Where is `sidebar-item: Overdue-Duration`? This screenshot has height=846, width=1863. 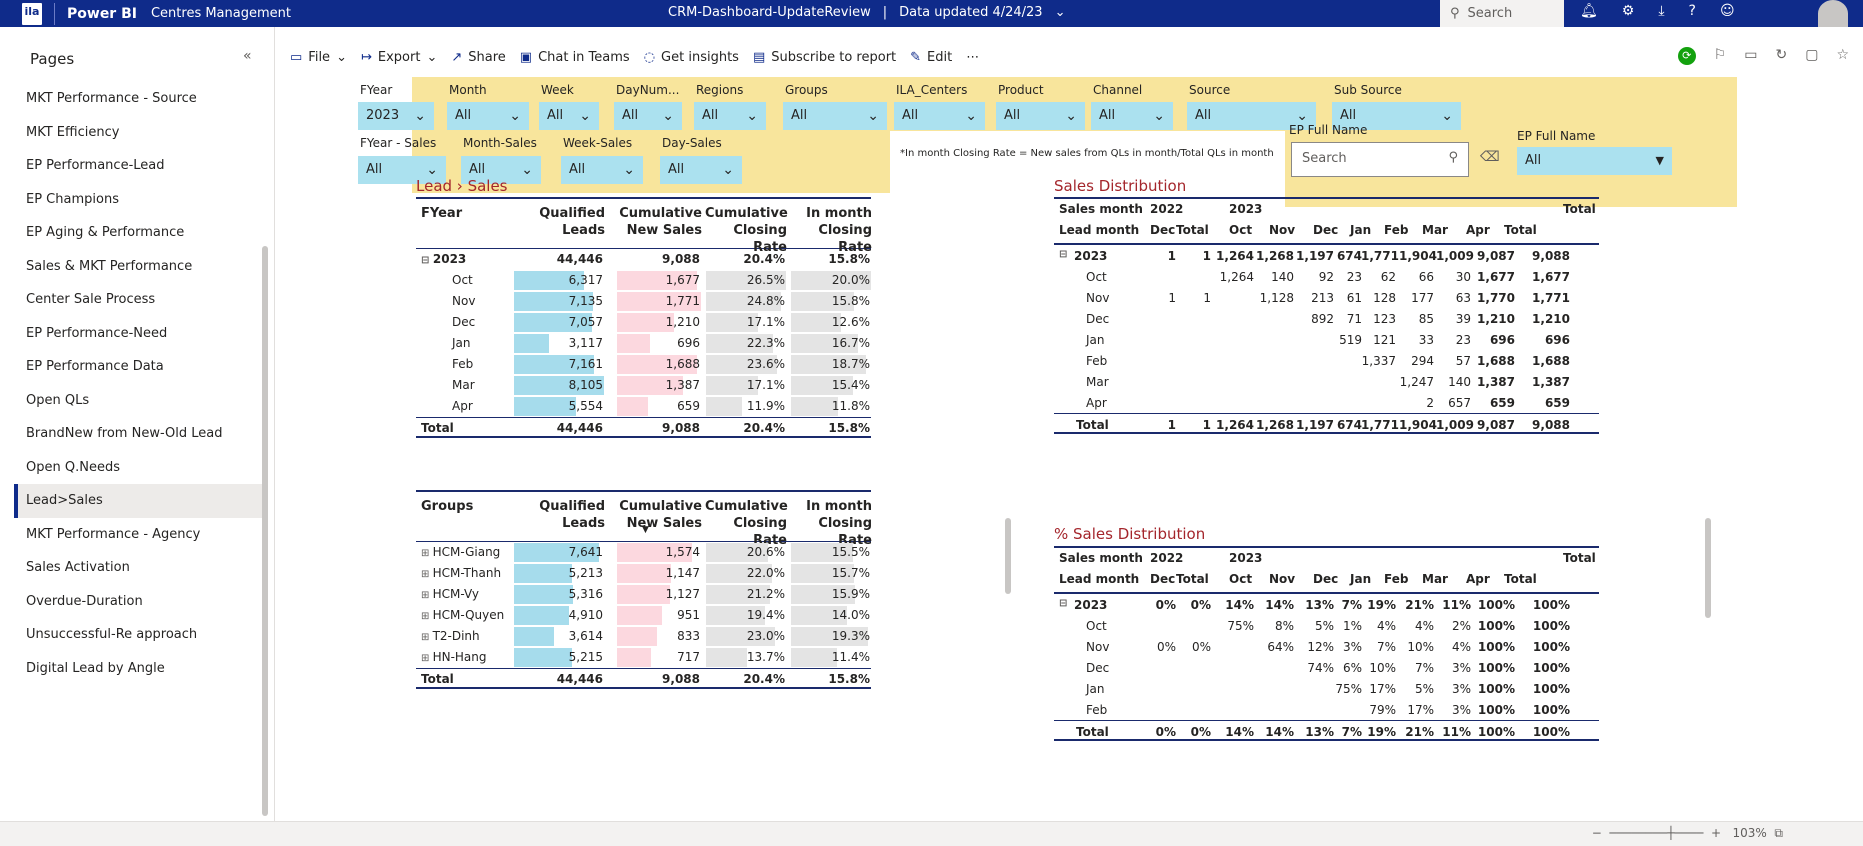 sidebar-item: Overdue-Duration is located at coordinates (84, 601).